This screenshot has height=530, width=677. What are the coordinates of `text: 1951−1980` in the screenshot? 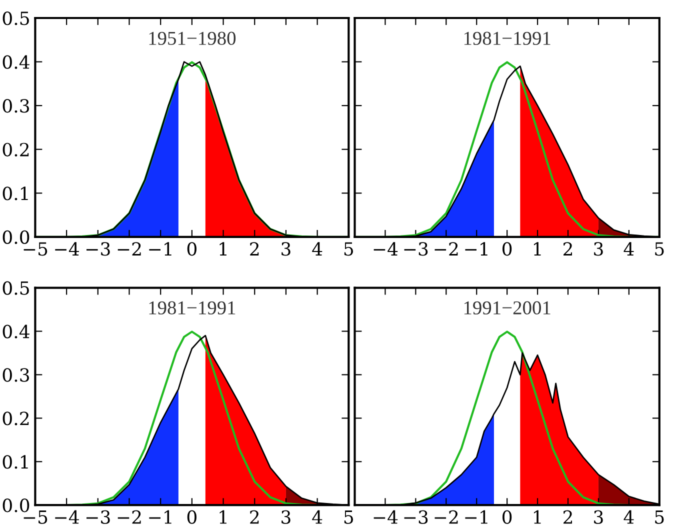 It's located at (192, 38).